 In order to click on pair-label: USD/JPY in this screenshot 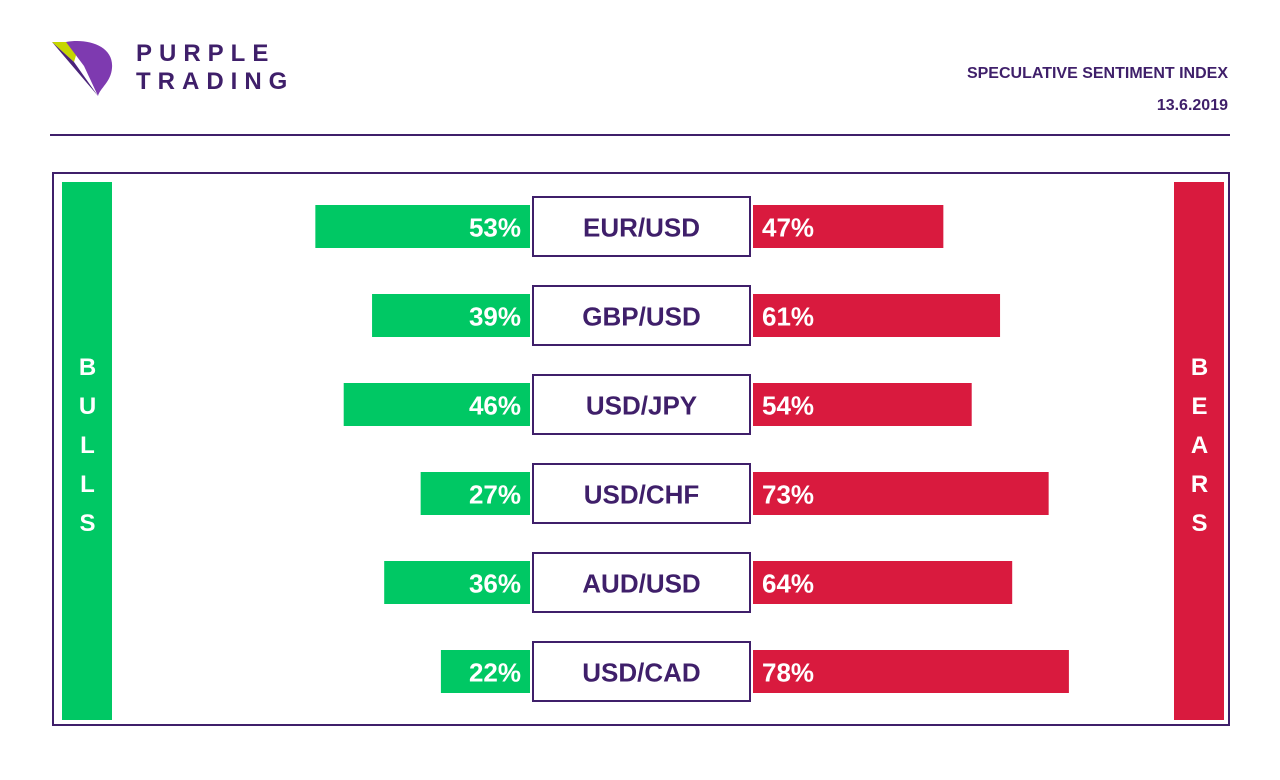, I will do `click(641, 406)`.